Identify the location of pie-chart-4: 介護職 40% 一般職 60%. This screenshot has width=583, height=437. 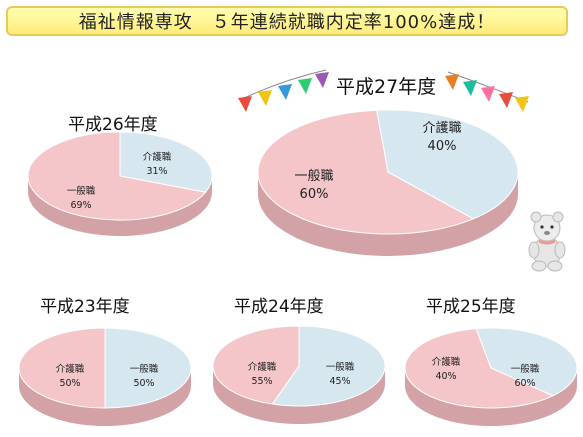
(491, 376).